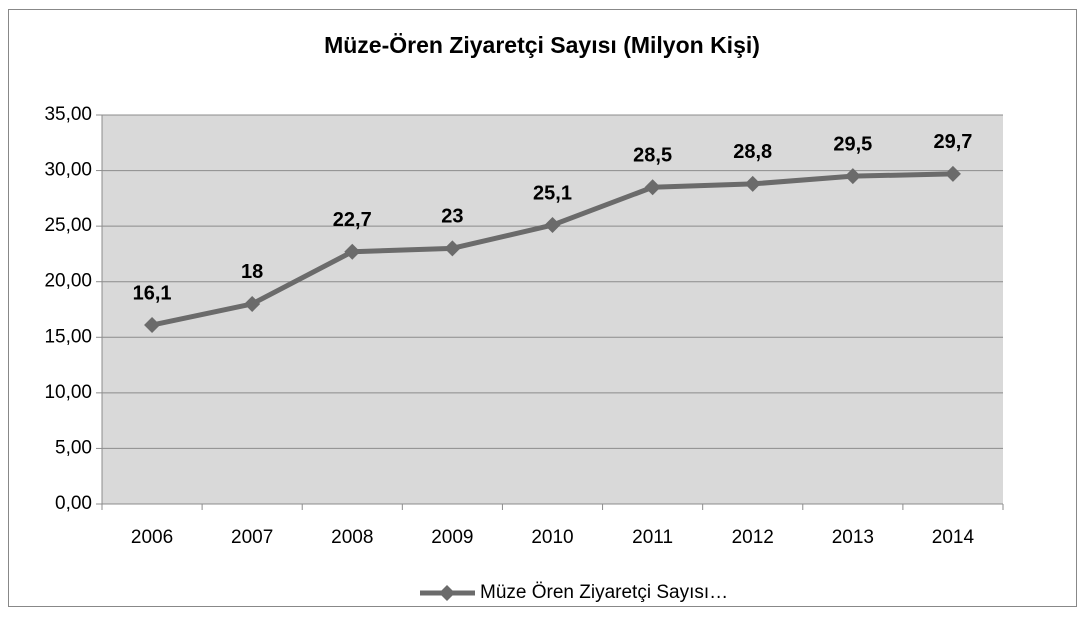  Describe the element at coordinates (552, 537) in the screenshot. I see `x-tick-label: 2010` at that location.